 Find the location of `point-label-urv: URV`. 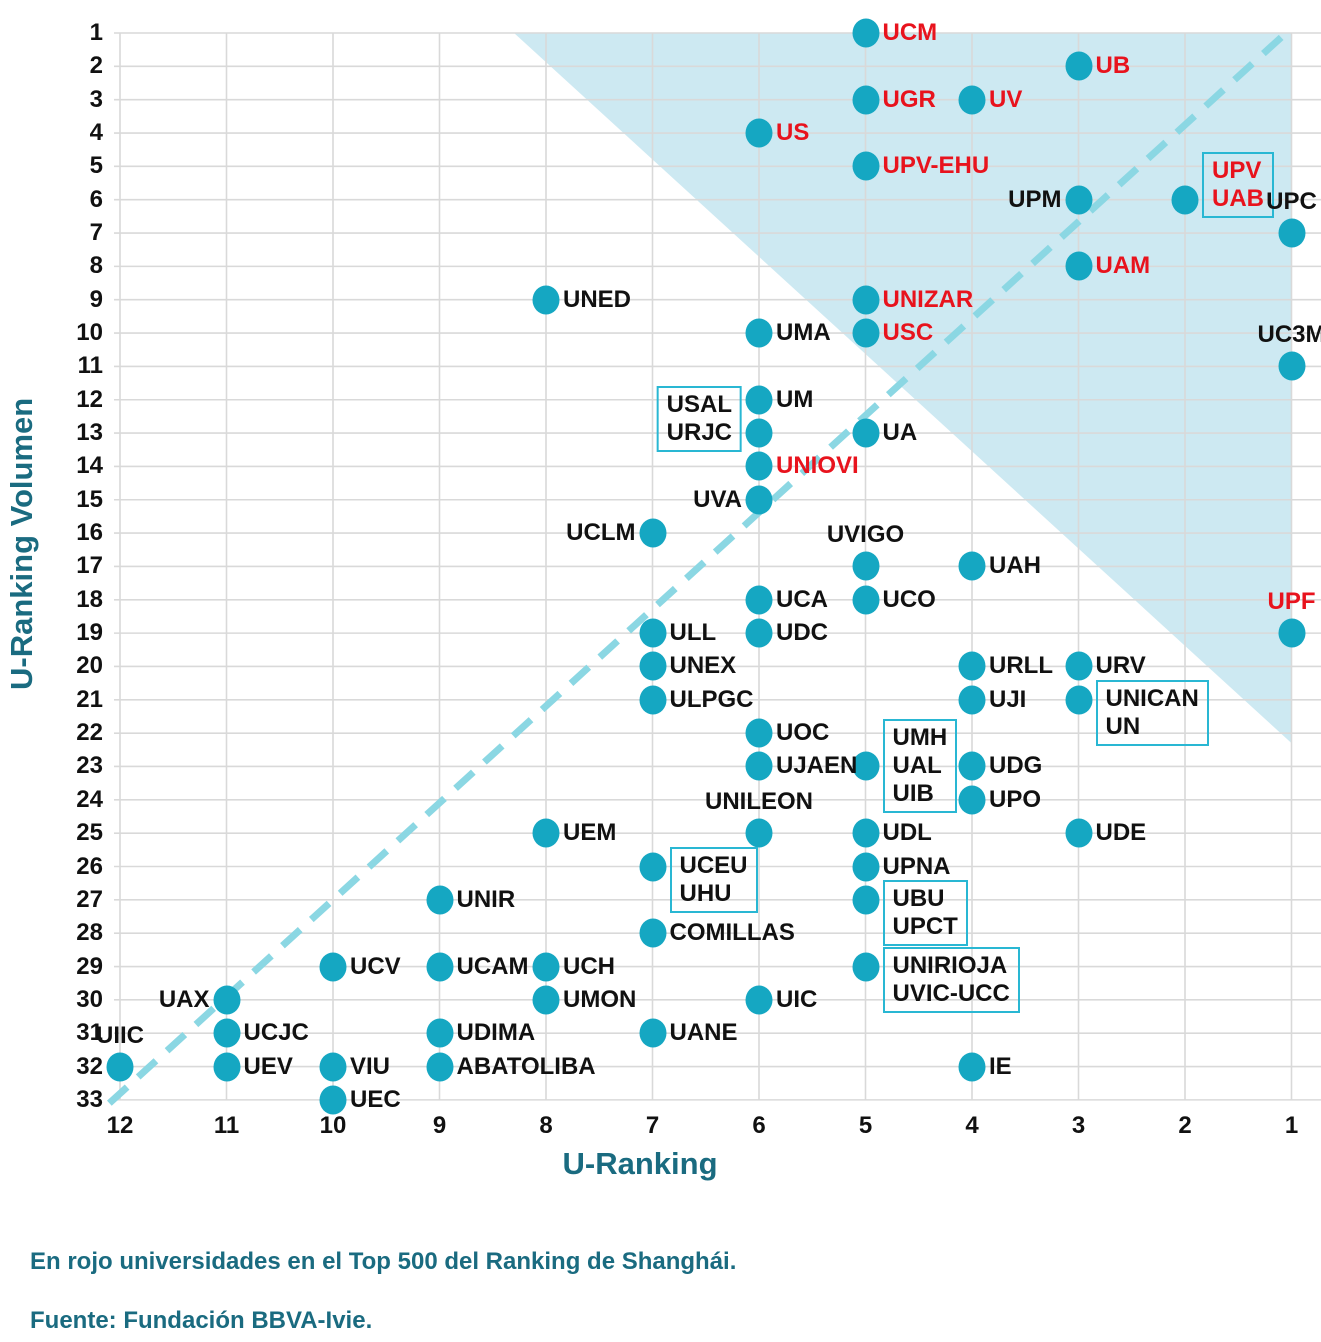

point-label-urv: URV is located at coordinates (1120, 666).